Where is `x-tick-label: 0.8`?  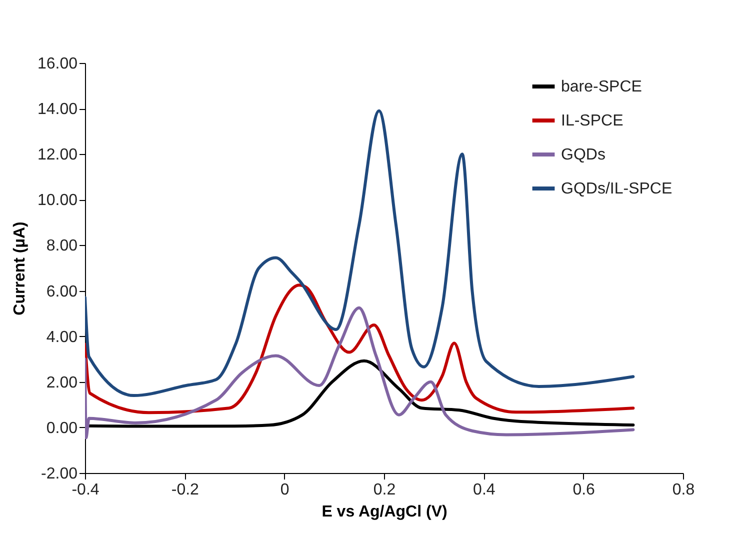 x-tick-label: 0.8 is located at coordinates (683, 490).